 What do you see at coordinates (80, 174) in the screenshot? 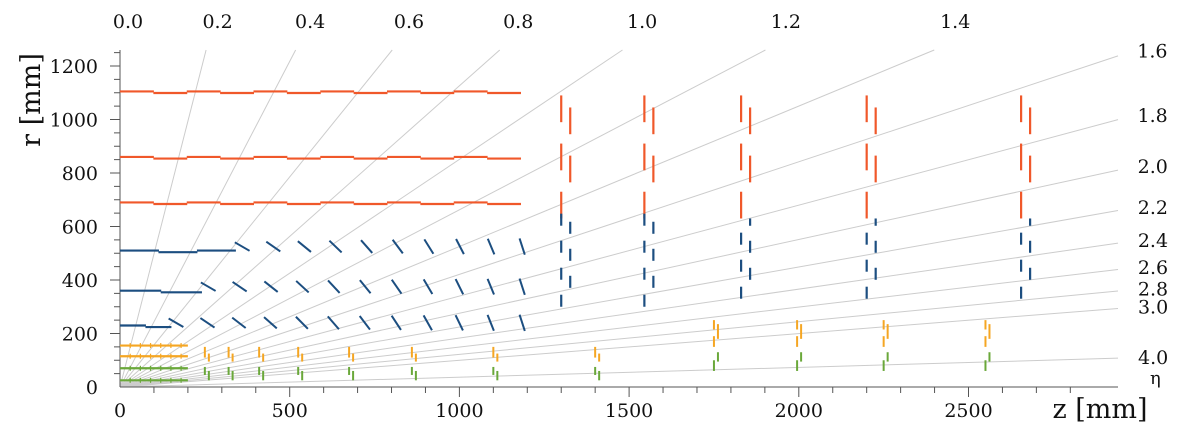
I see `y-tick-label: 800` at bounding box center [80, 174].